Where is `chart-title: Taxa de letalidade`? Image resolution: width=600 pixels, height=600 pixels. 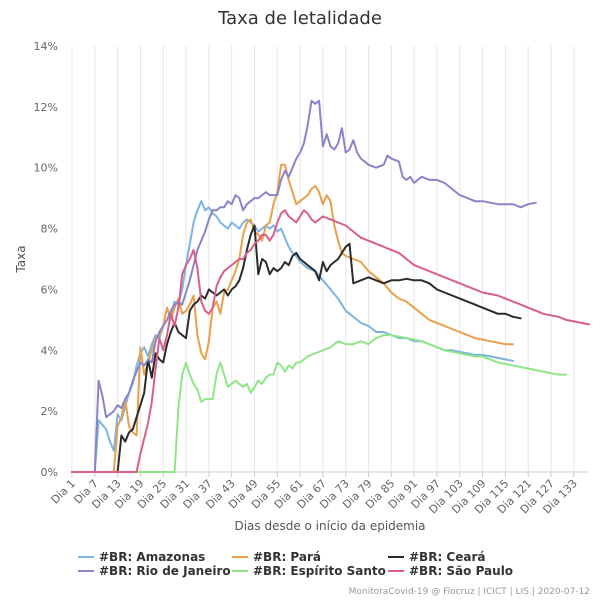
chart-title: Taxa de letalidade is located at coordinates (299, 18).